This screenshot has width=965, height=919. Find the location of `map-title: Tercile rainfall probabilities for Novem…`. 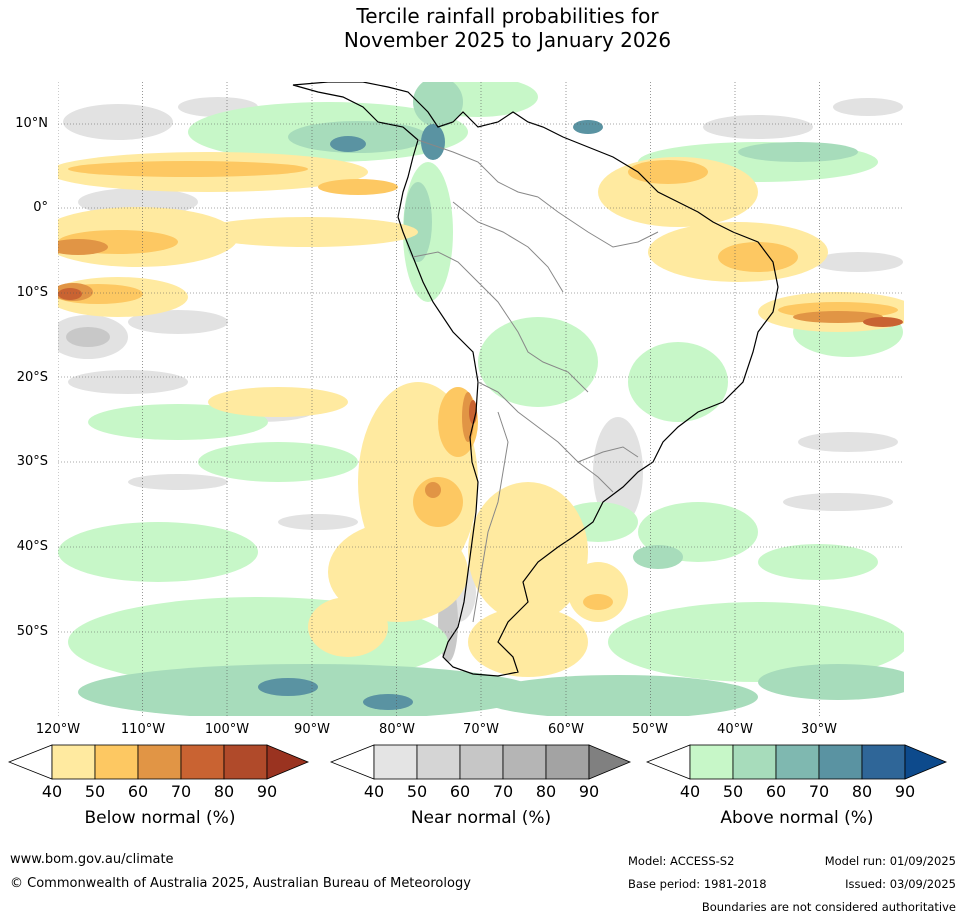

map-title: Tercile rainfall probabilities for Novem… is located at coordinates (482, 28).